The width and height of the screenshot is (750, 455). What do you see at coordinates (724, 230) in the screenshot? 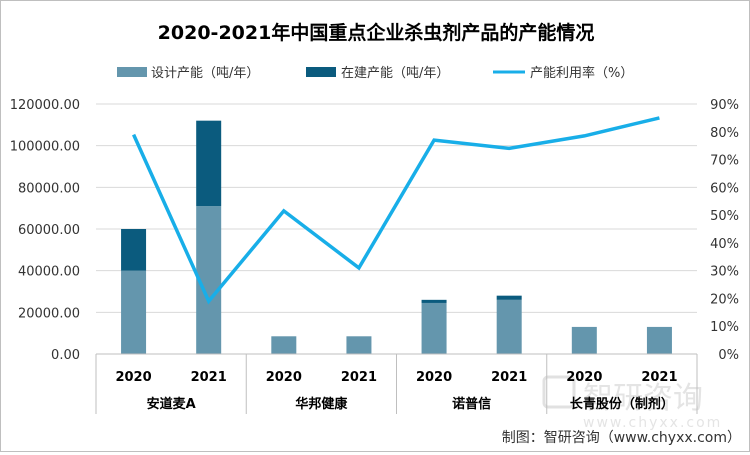
I see `right-axis: 0% 10% 20% 30% 40% 50% 60% 70% 80% 90%` at bounding box center [724, 230].